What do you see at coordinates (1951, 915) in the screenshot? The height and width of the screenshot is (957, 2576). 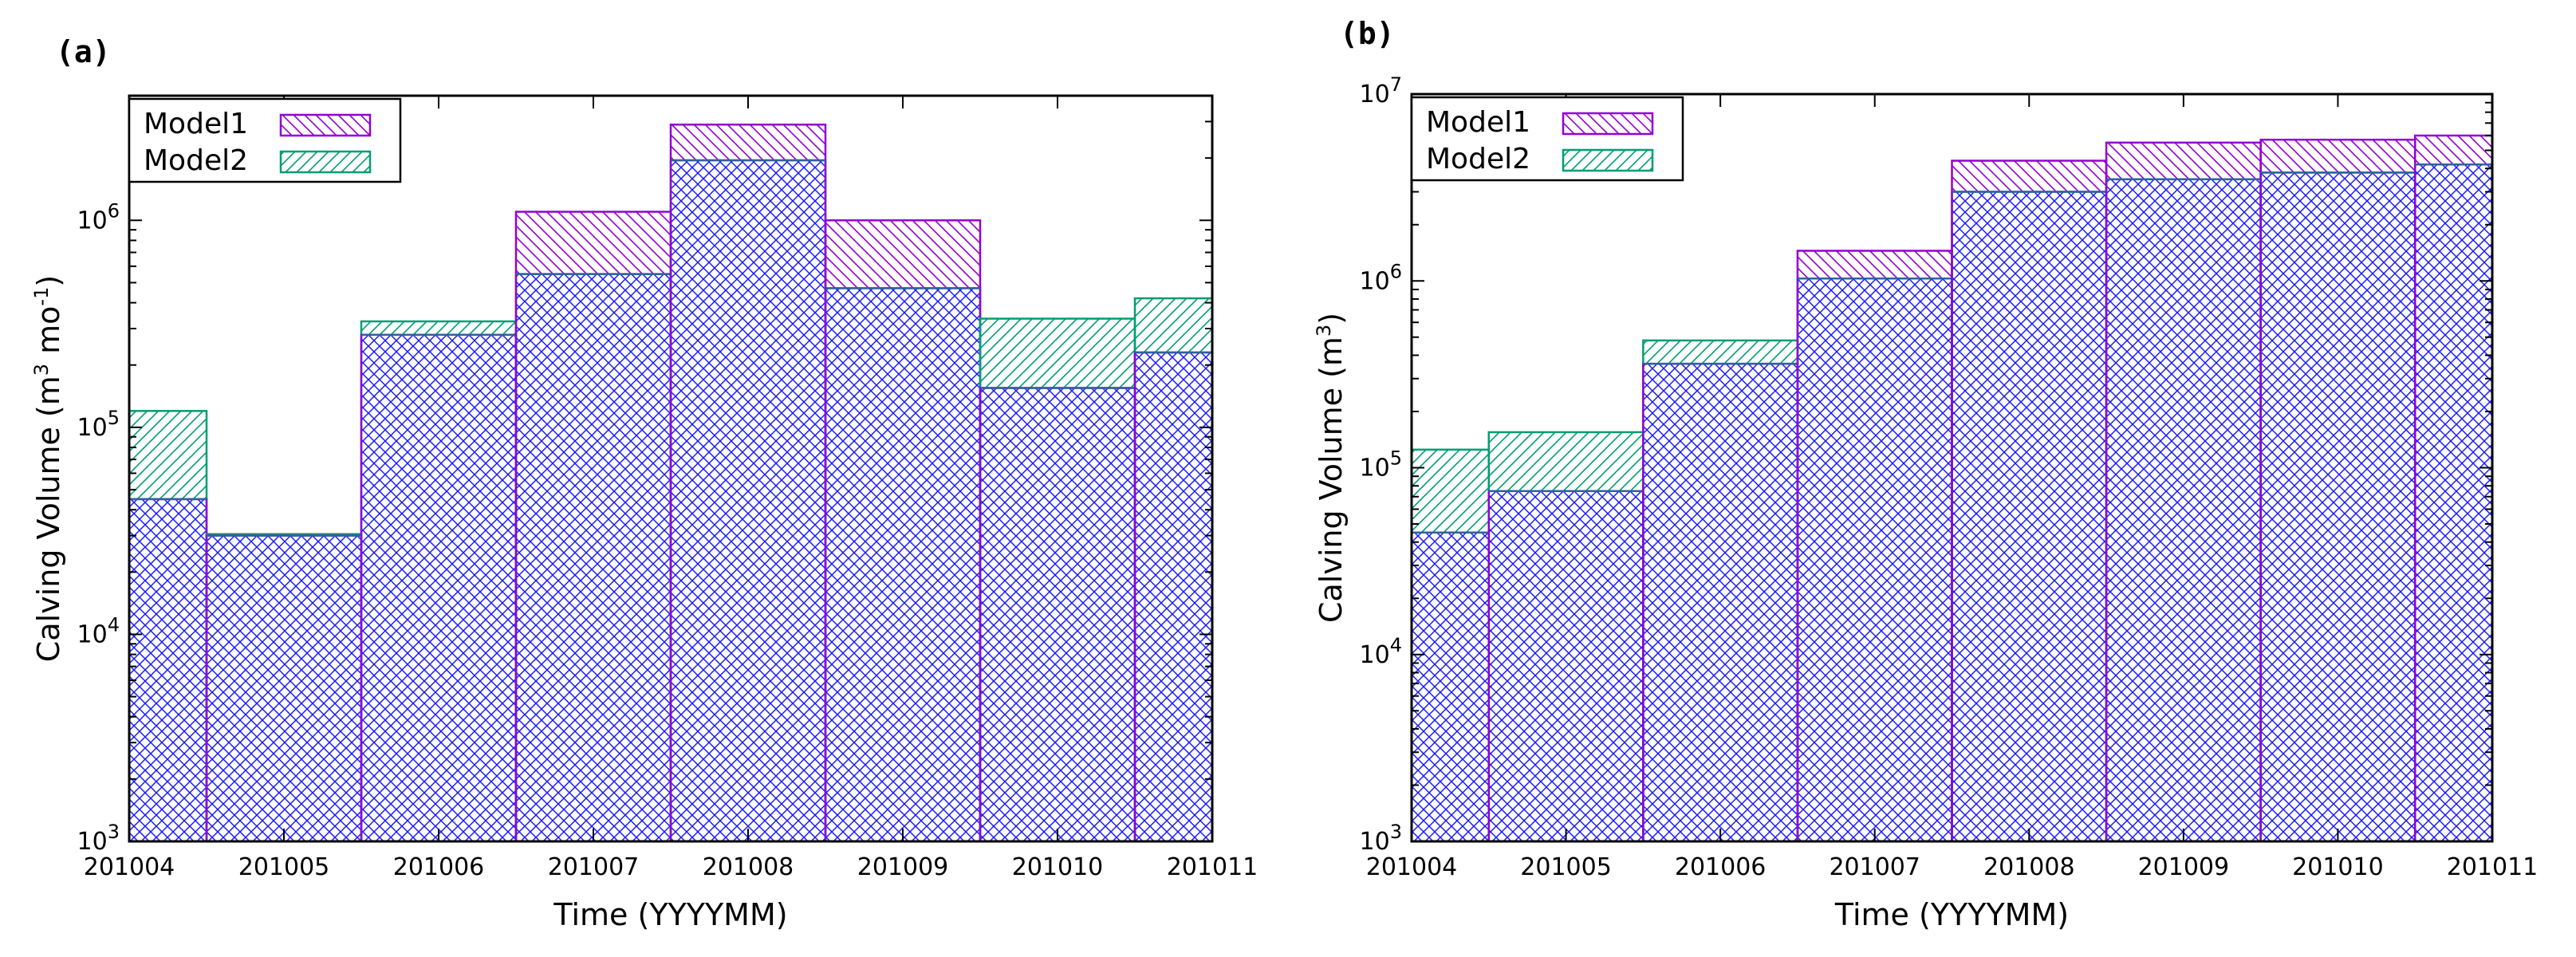 I see `panel-b-x-axis-title: Time (YYYYMM)` at bounding box center [1951, 915].